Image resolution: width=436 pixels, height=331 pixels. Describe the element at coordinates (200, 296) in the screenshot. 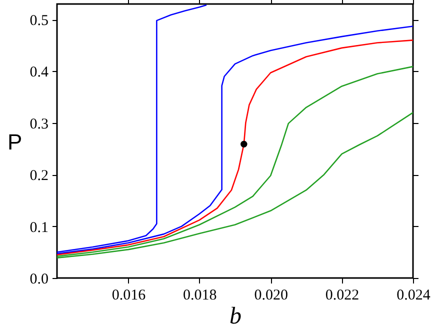

I see `x-tick-label: 0.018` at that location.